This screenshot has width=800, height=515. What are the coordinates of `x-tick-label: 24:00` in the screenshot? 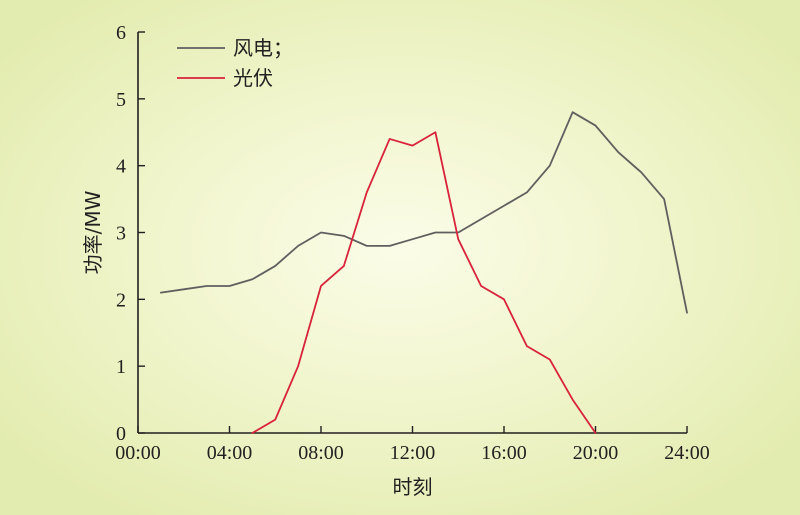 It's located at (687, 453).